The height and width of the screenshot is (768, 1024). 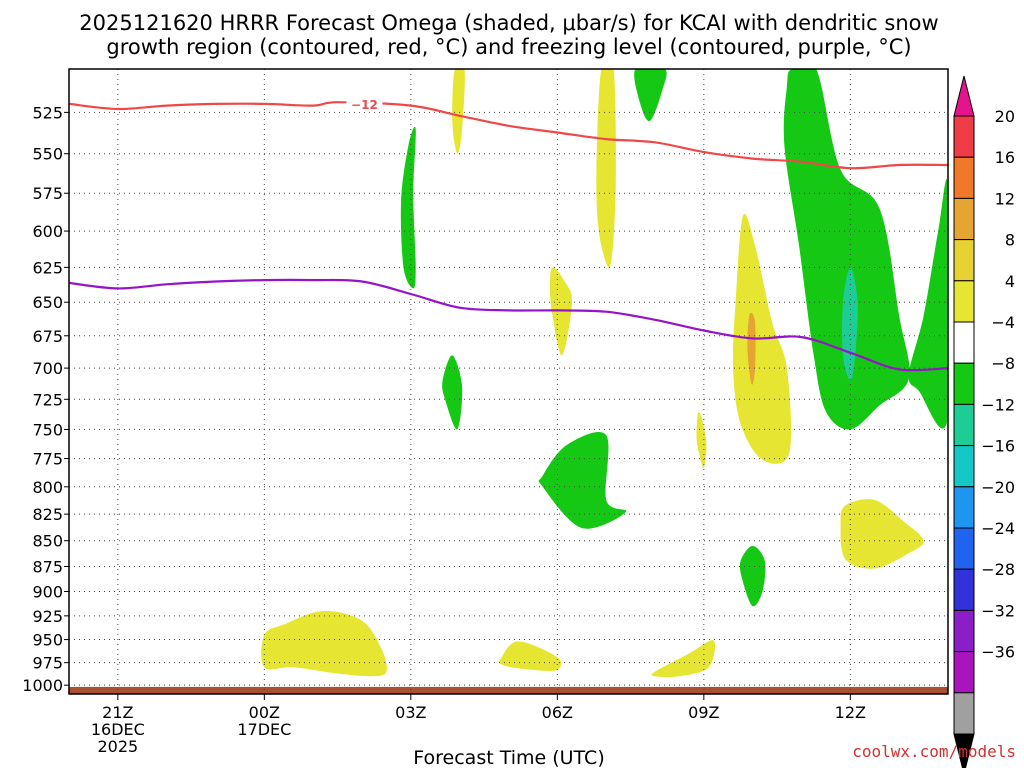 What do you see at coordinates (47, 487) in the screenshot?
I see `y-tick-label: 800` at bounding box center [47, 487].